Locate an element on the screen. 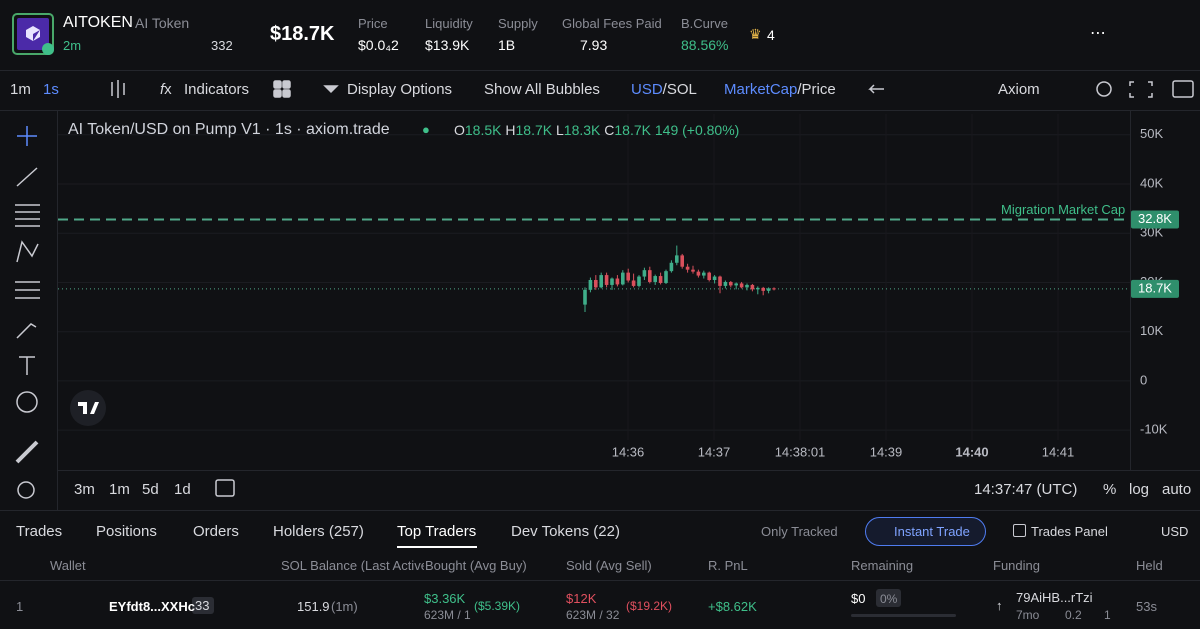 This screenshot has height=629, width=1200. currency-switch: USD is located at coordinates (1175, 531).